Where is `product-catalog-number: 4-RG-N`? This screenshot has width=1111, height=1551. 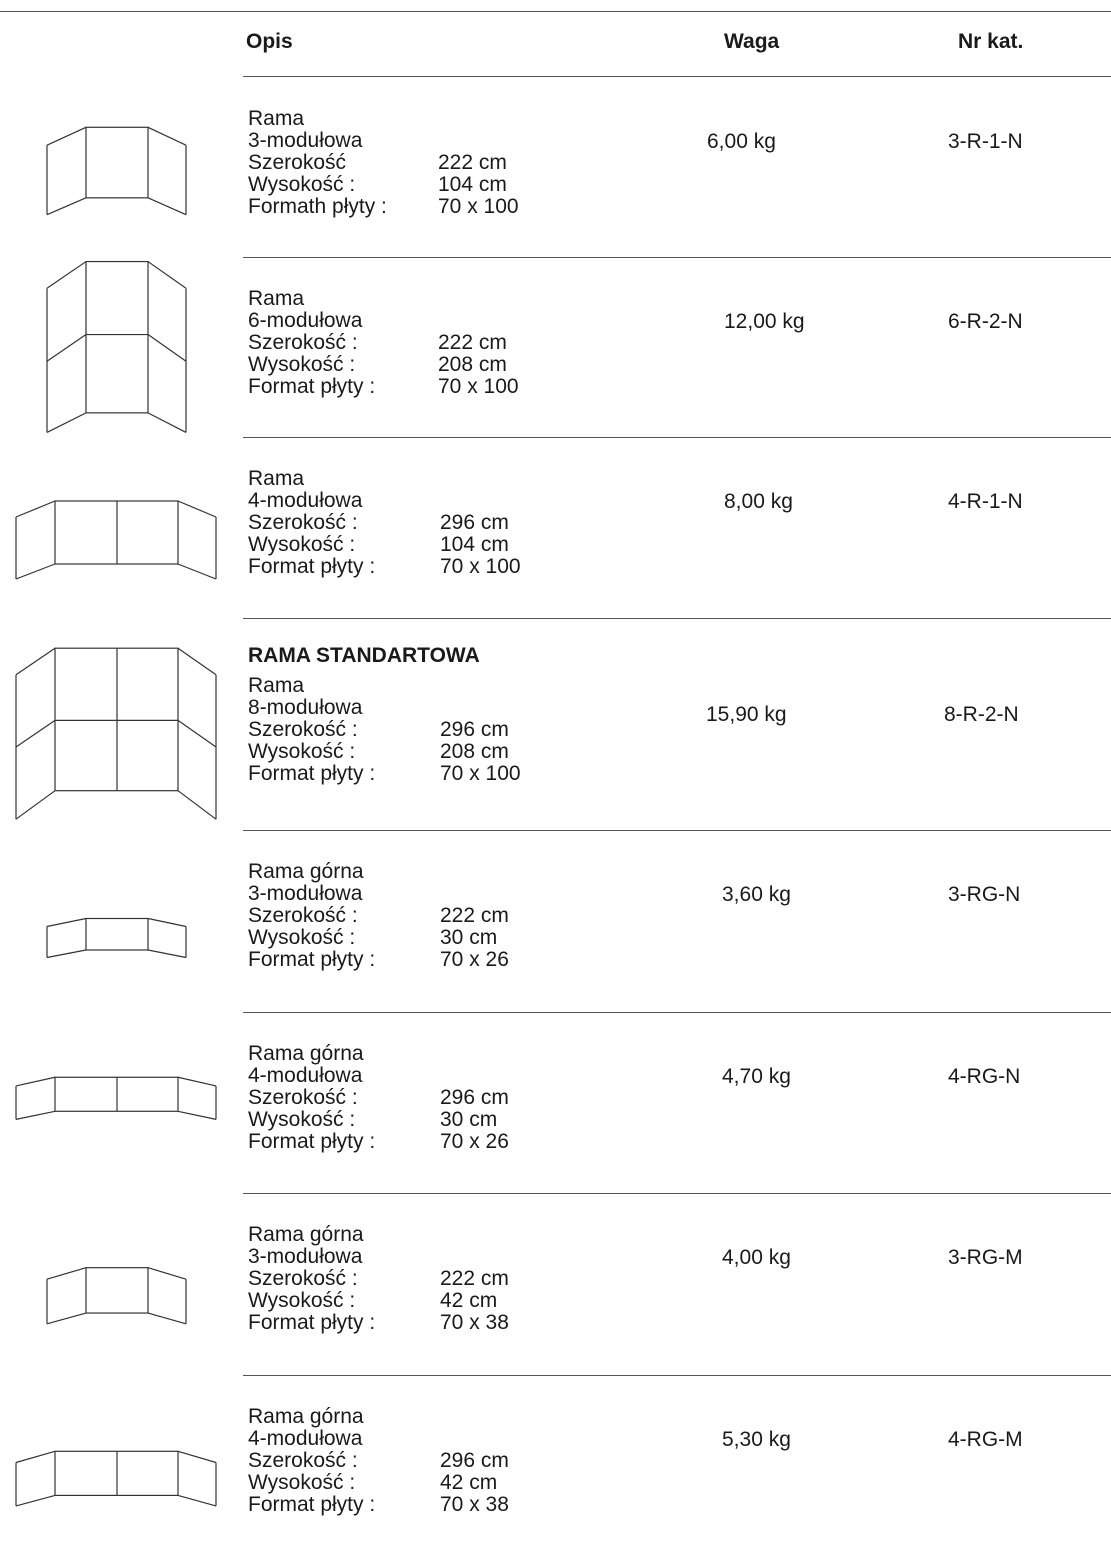
product-catalog-number: 4-RG-N is located at coordinates (984, 1076).